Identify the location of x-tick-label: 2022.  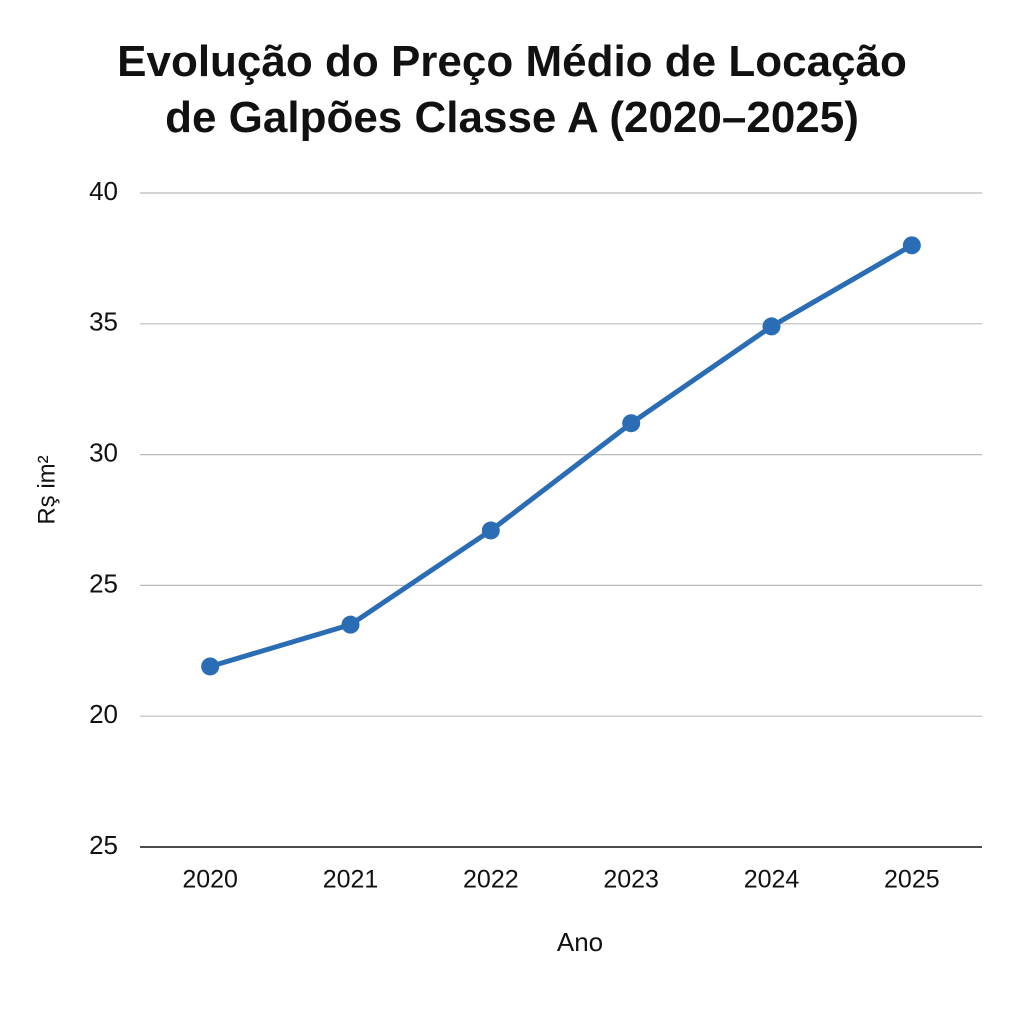
(491, 880).